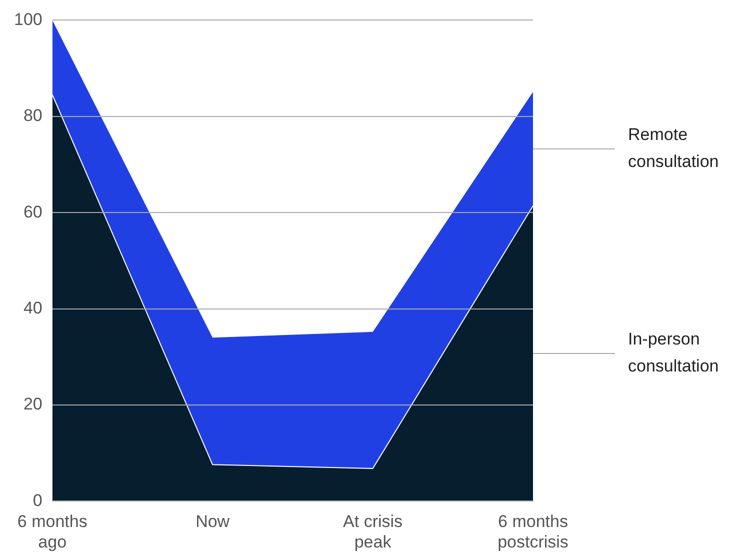  I want to click on y-tick-label: 0, so click(37, 500).